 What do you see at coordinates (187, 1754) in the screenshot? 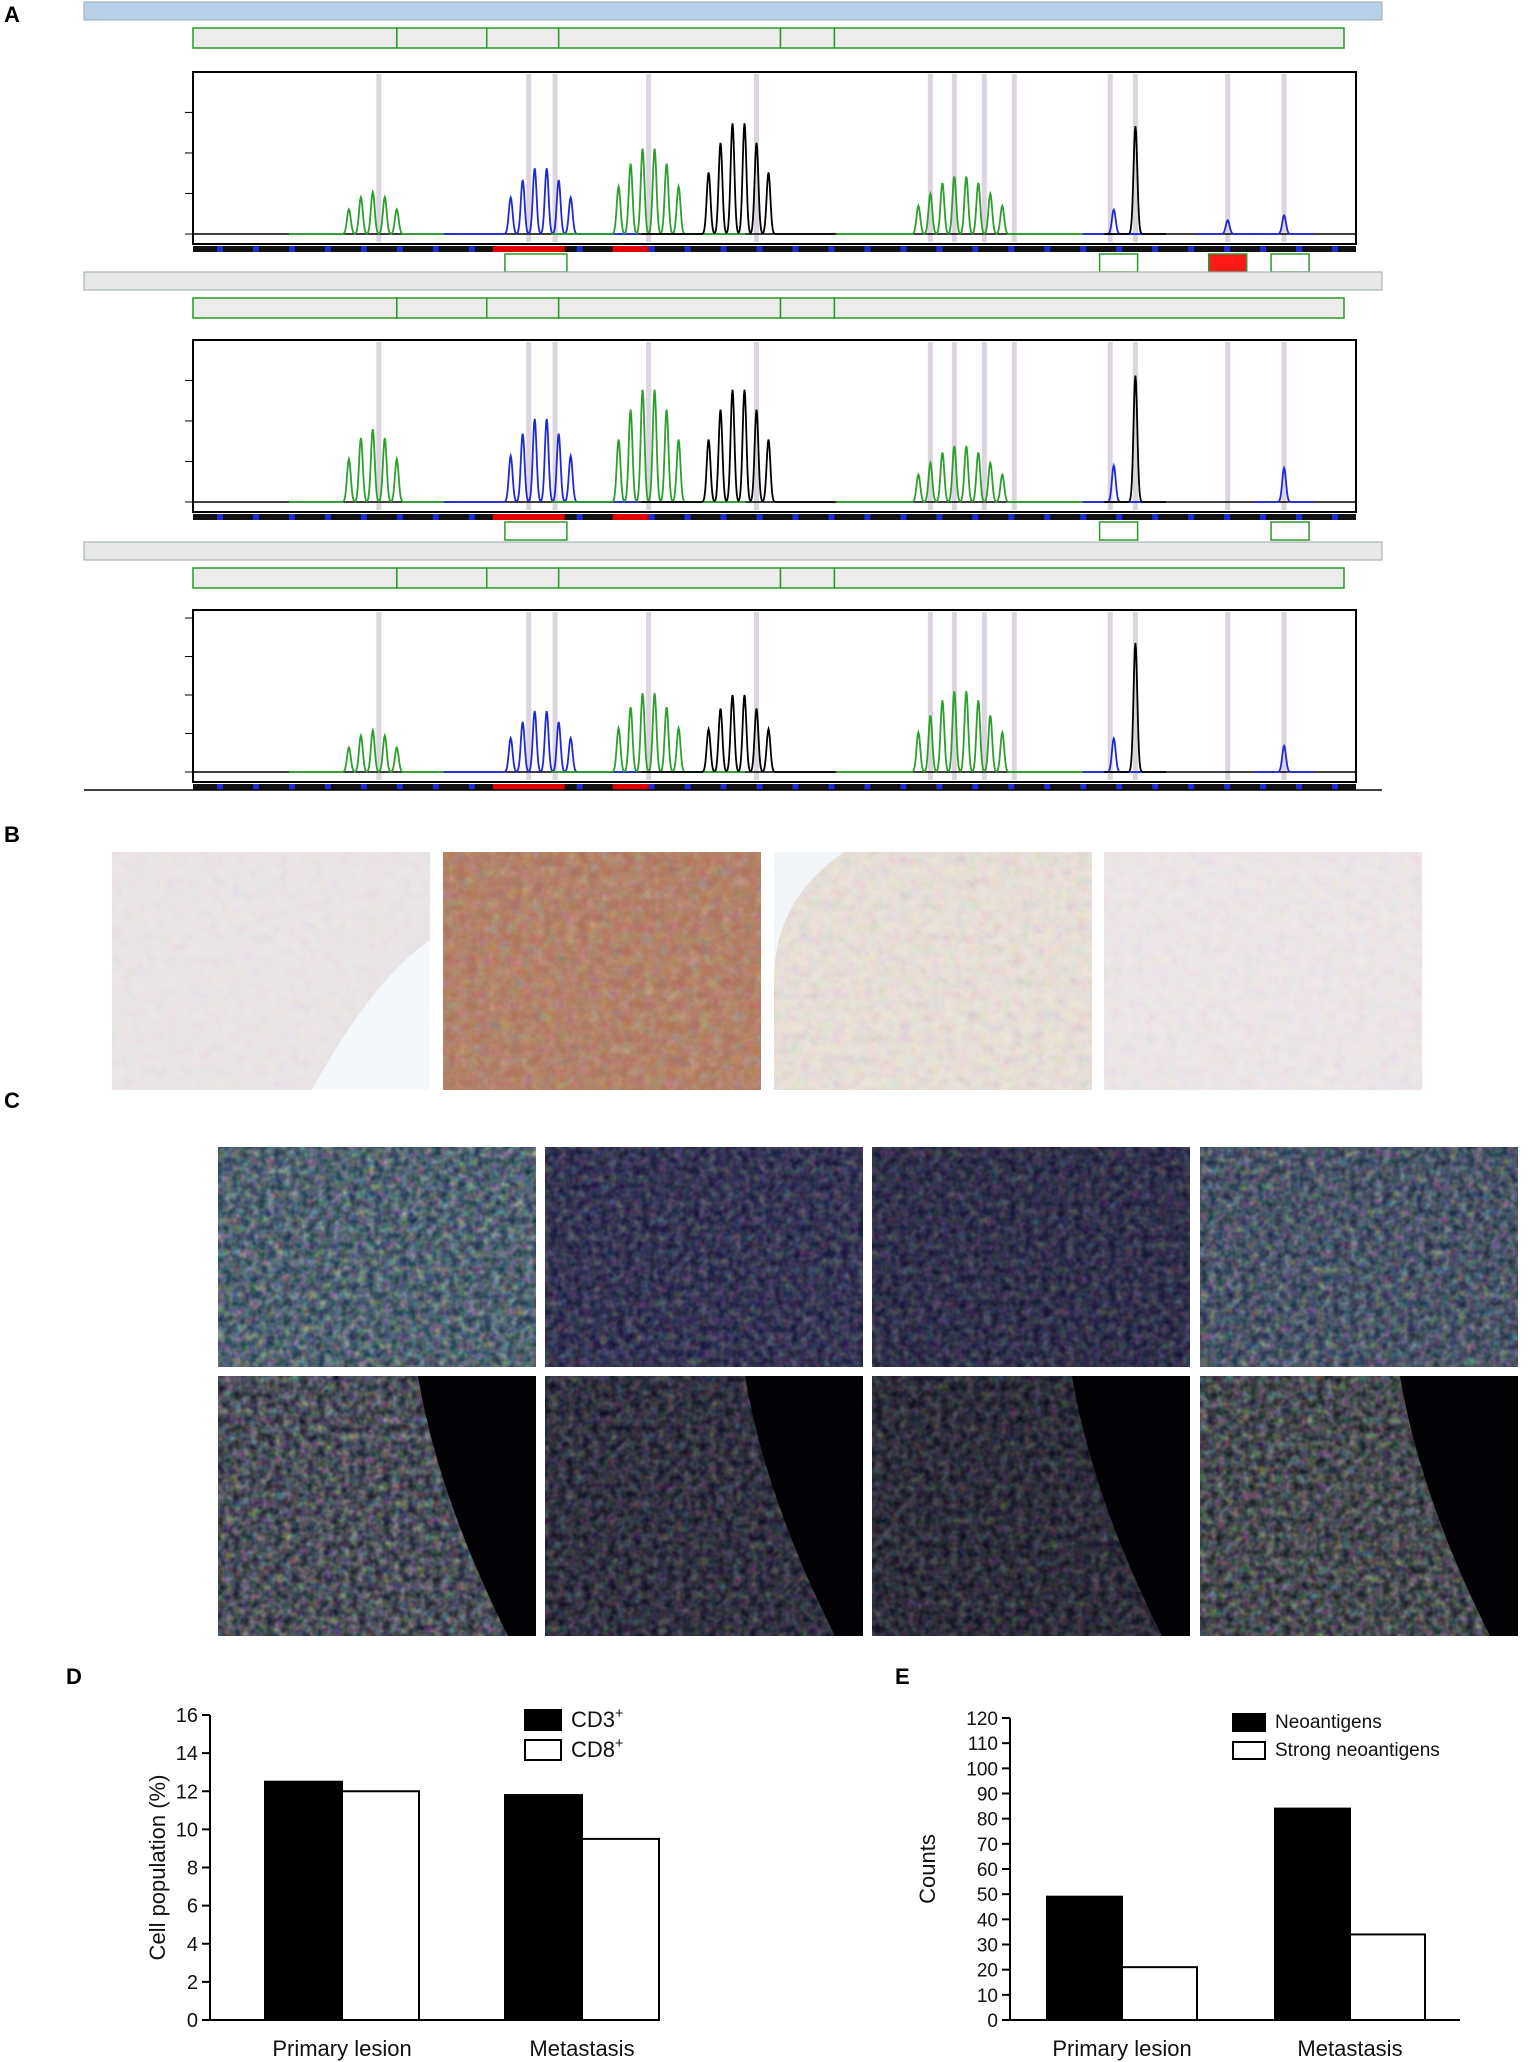
I see `y-tick-label: 14` at bounding box center [187, 1754].